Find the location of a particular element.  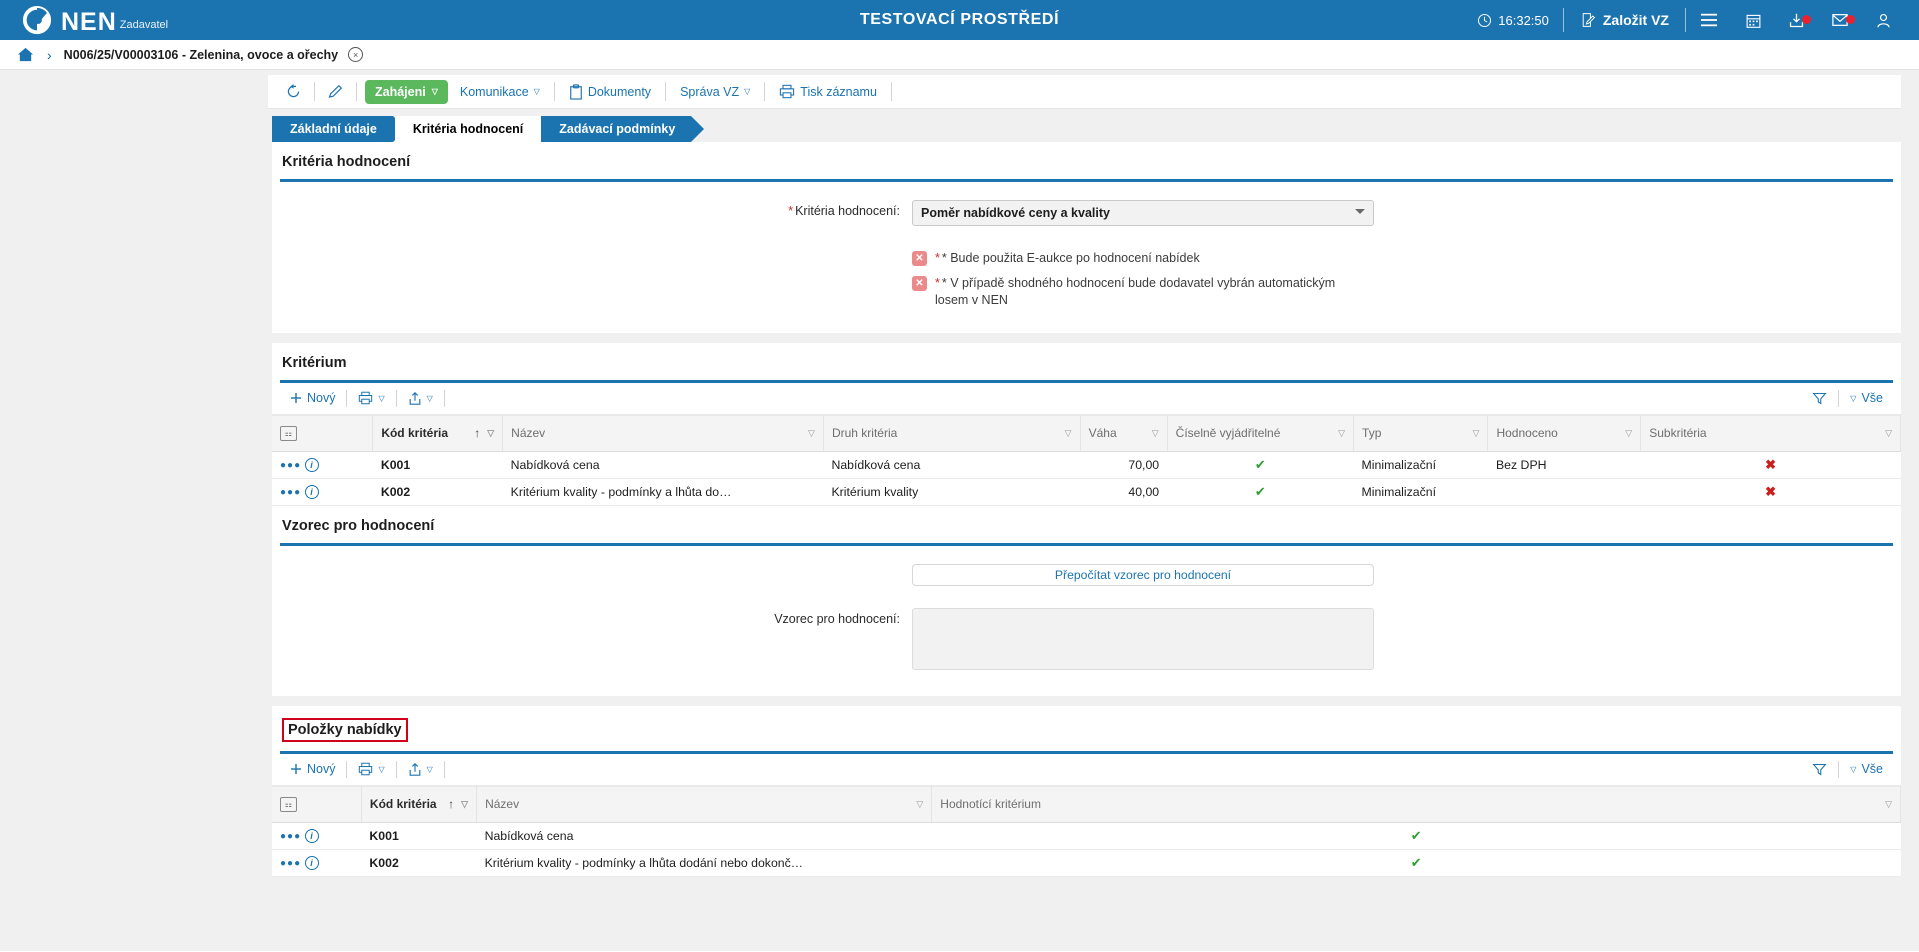

col-vaha: Váha ▽ is located at coordinates (1124, 433).